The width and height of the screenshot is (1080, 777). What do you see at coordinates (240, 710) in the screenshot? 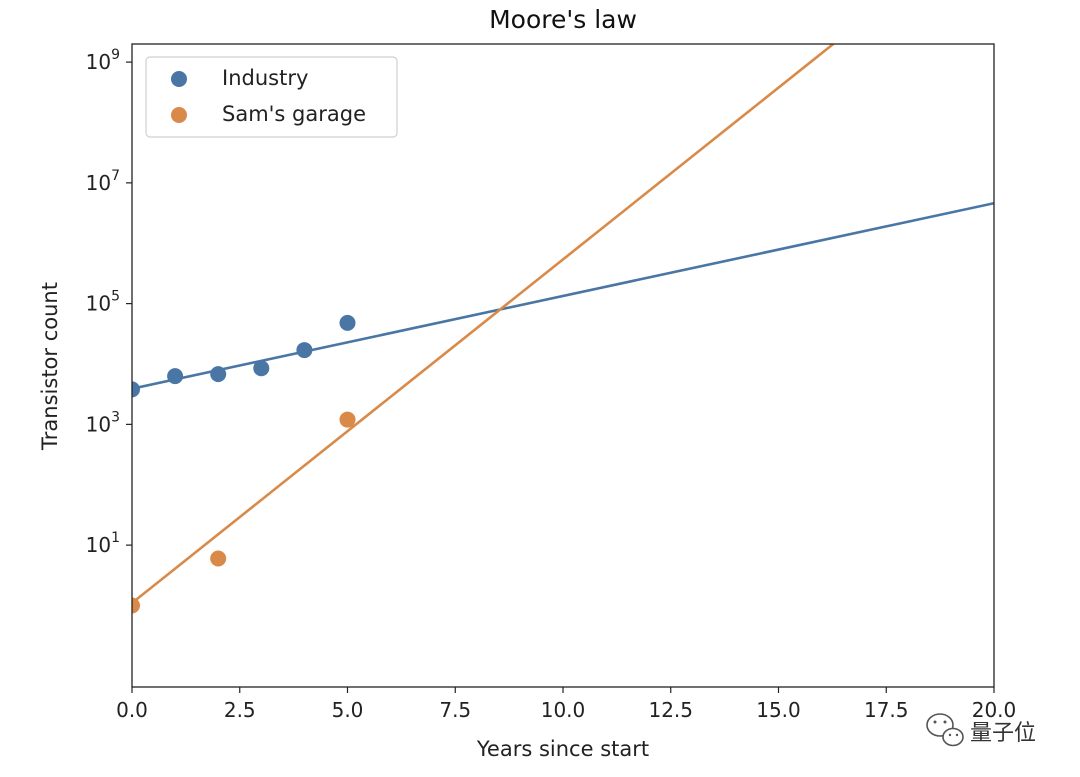
I see `x-tick-label: 2.5` at bounding box center [240, 710].